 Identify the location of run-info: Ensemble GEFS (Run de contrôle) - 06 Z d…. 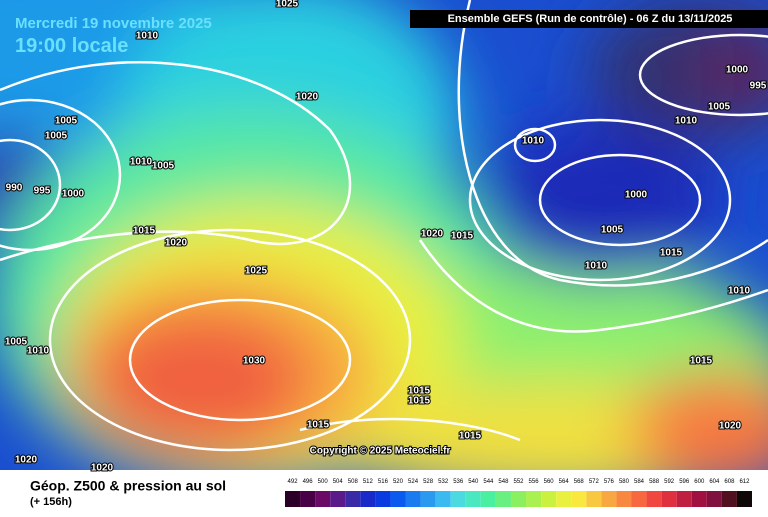
(590, 19).